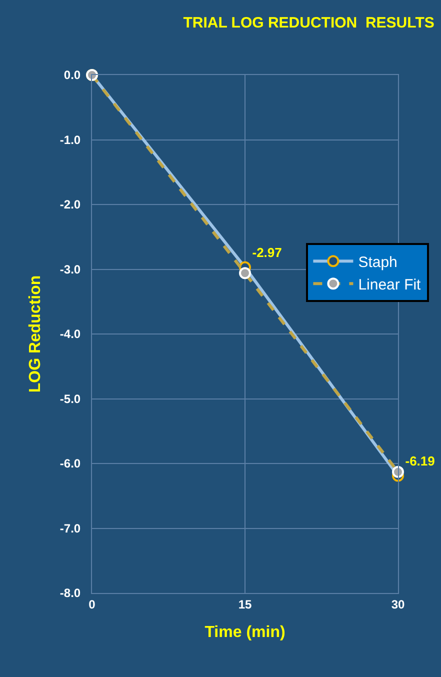 The image size is (441, 677). Describe the element at coordinates (308, 23) in the screenshot. I see `chart-title: TRIAL LOG REDUCTION RESULTS` at that location.